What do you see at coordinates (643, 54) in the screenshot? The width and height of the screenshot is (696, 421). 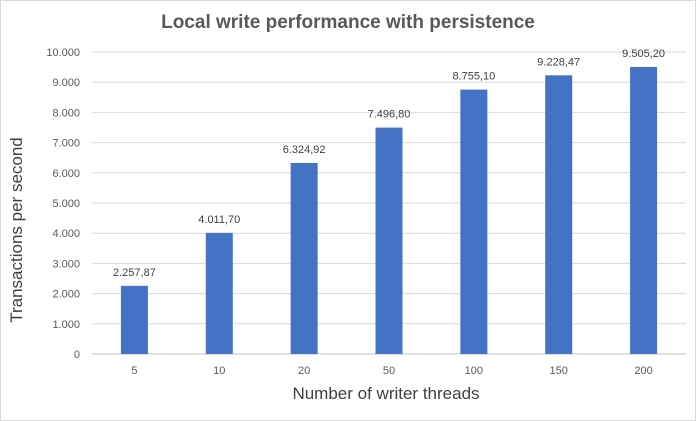 I see `data-label: 9.505,20` at bounding box center [643, 54].